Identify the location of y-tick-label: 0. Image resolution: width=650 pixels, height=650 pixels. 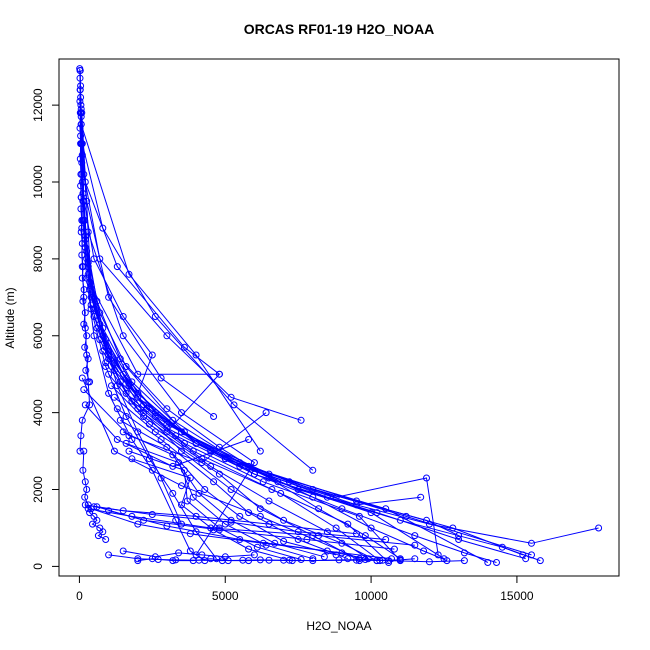
(38, 566).